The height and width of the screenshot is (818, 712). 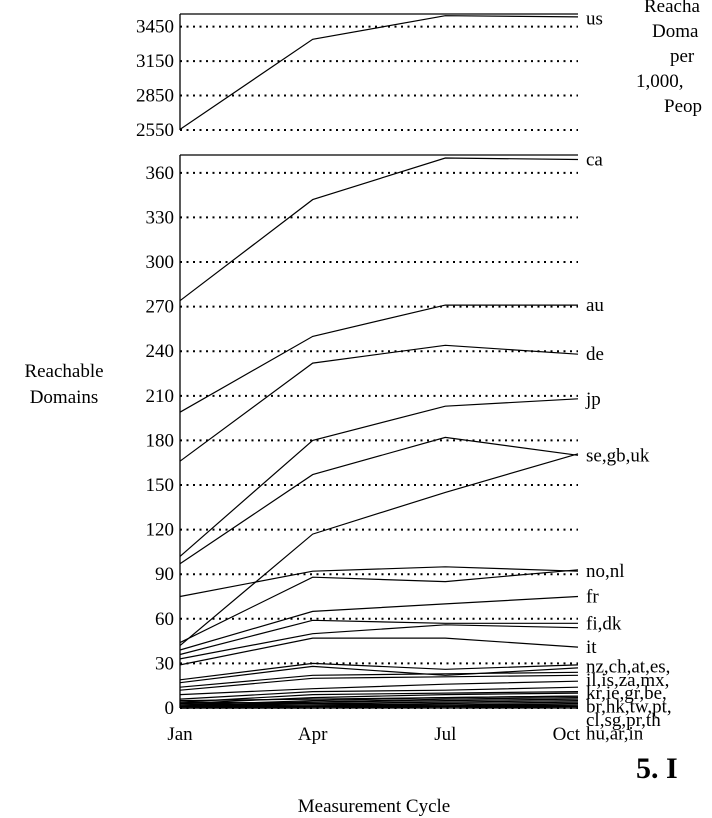 I want to click on x-axis-label: Measurement Cycle, so click(x=374, y=806).